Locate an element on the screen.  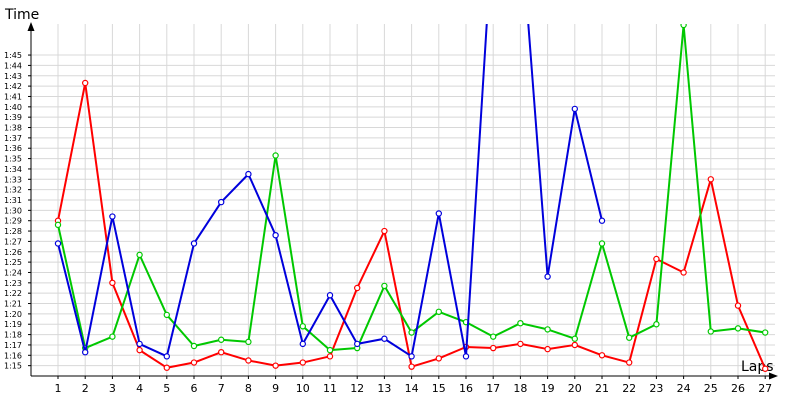
x-tick-label: 12 is located at coordinates (357, 388).